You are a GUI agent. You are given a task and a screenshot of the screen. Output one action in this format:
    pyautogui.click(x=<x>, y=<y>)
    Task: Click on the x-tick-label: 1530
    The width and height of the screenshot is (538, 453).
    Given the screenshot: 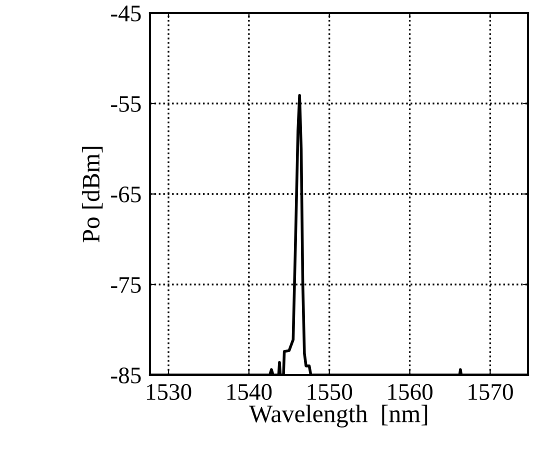 What is the action you would take?
    pyautogui.click(x=169, y=392)
    